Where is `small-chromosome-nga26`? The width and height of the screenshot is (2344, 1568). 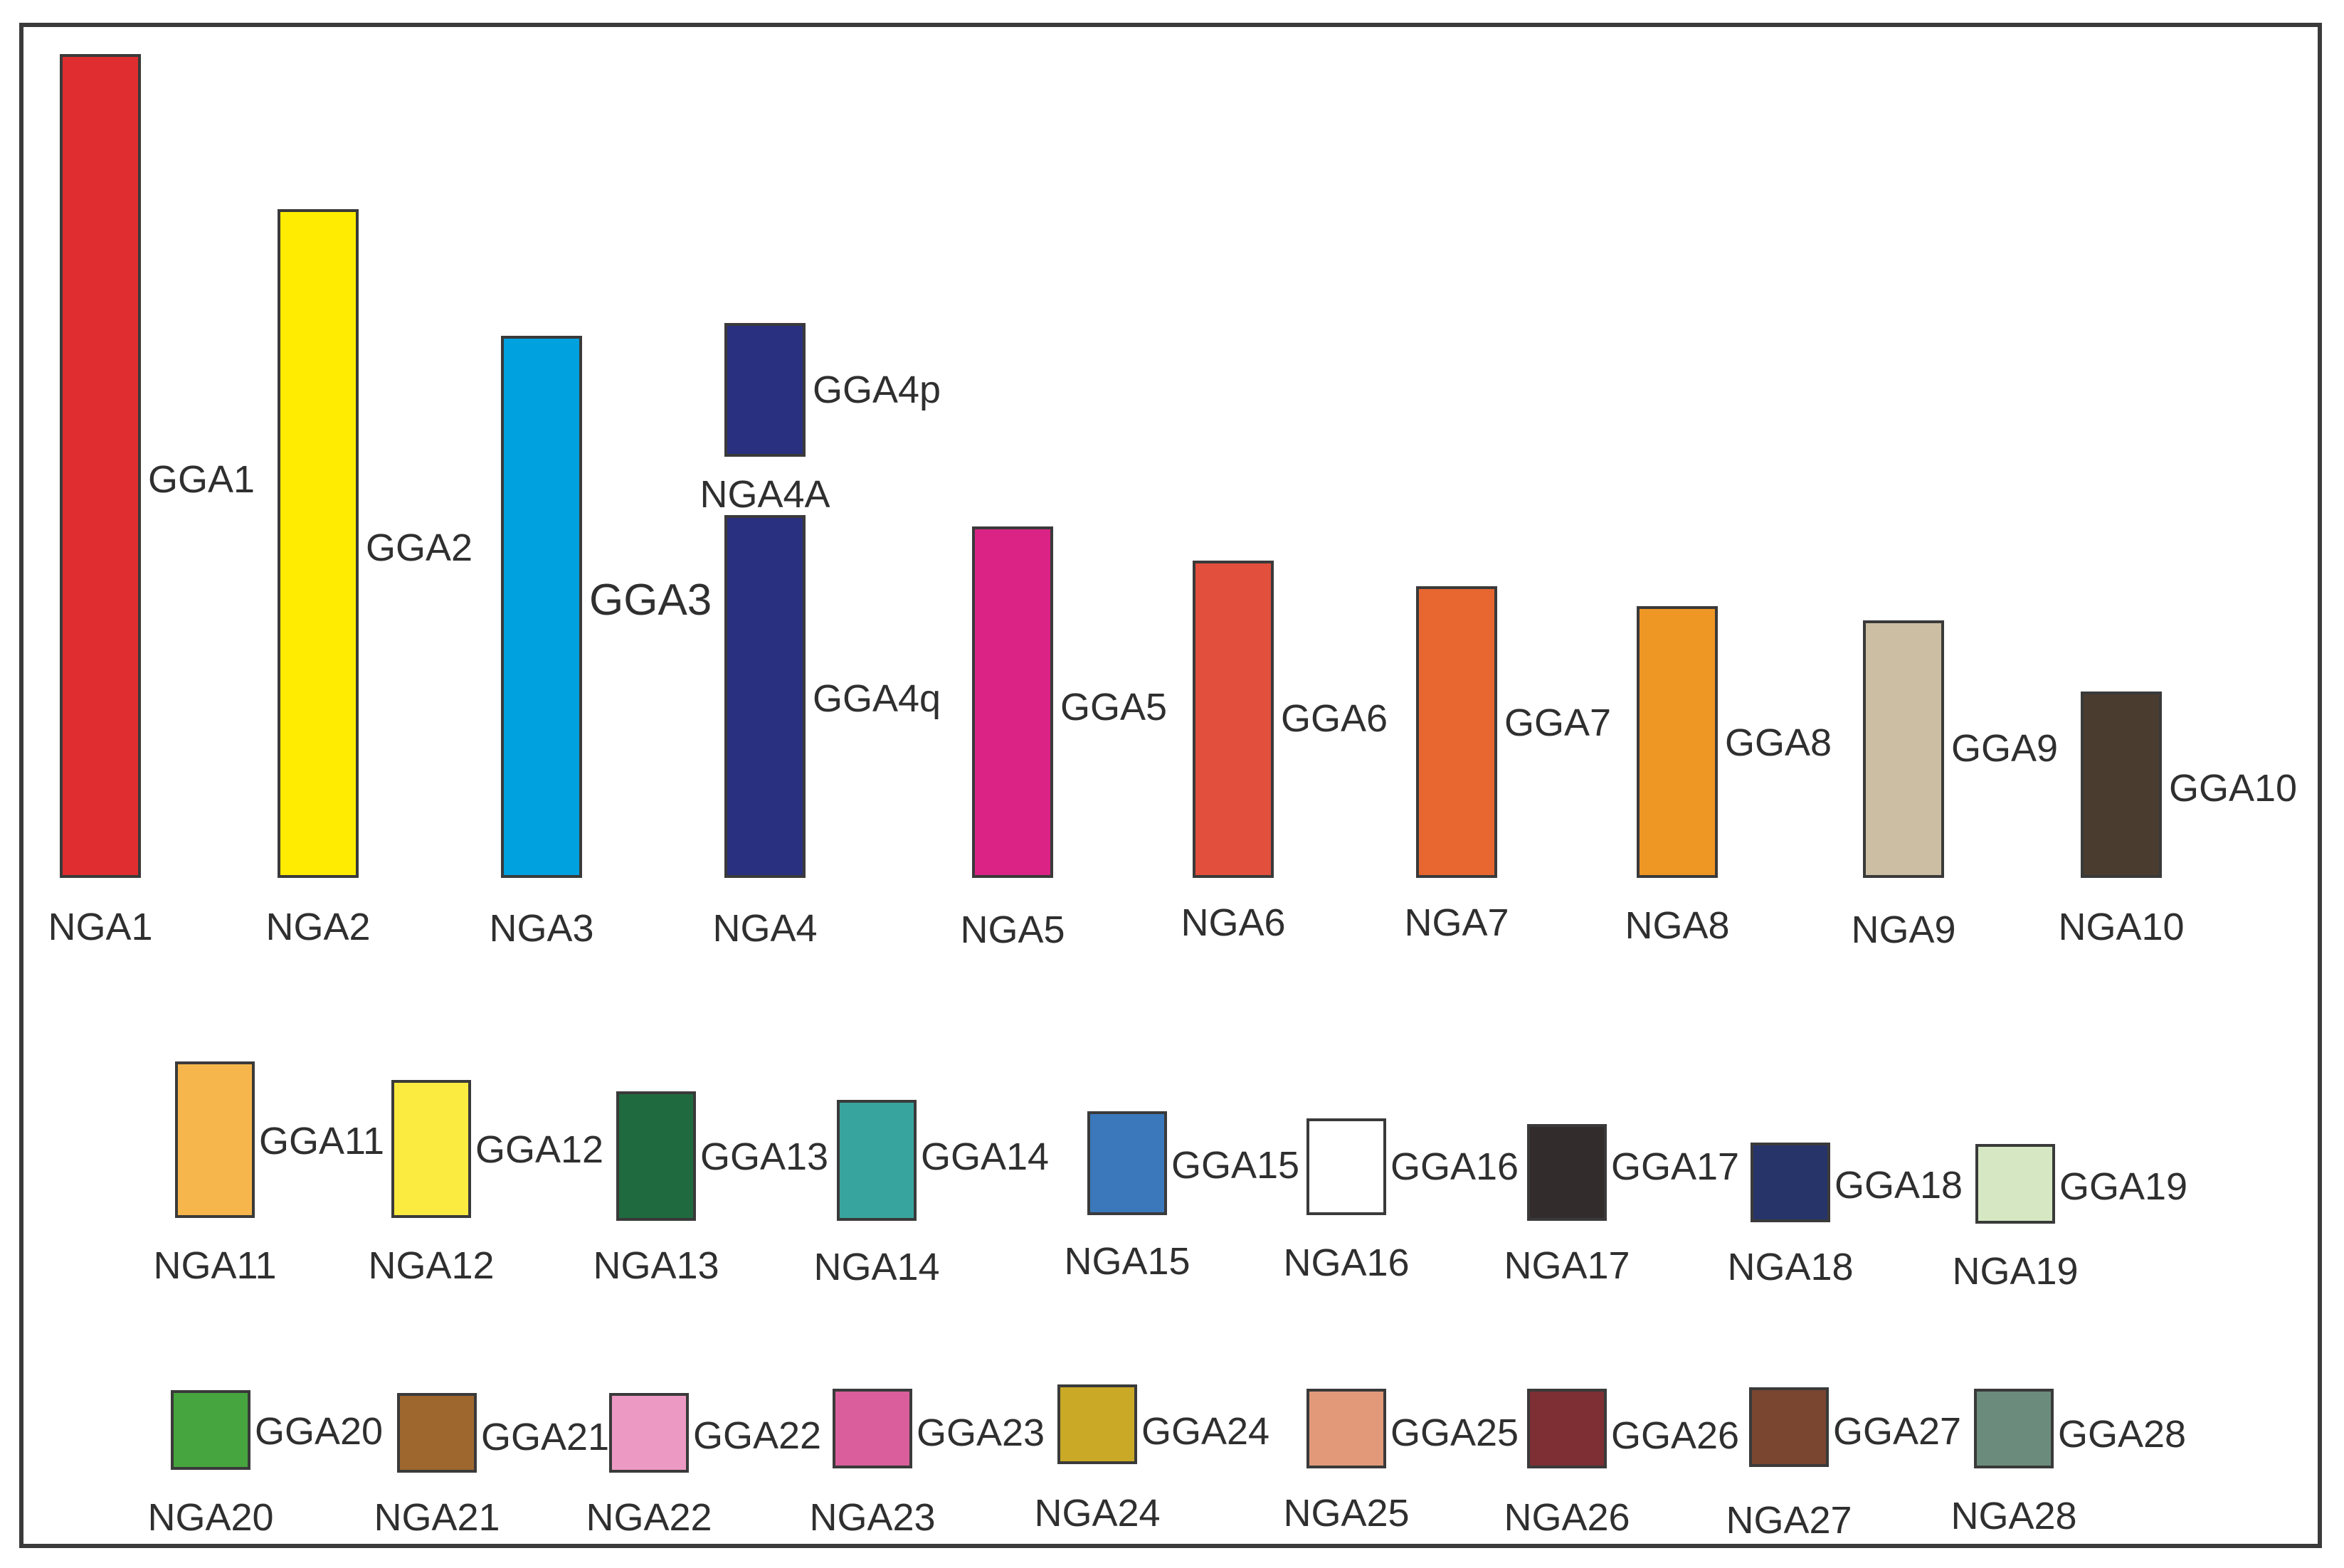
small-chromosome-nga26 is located at coordinates (1567, 1428).